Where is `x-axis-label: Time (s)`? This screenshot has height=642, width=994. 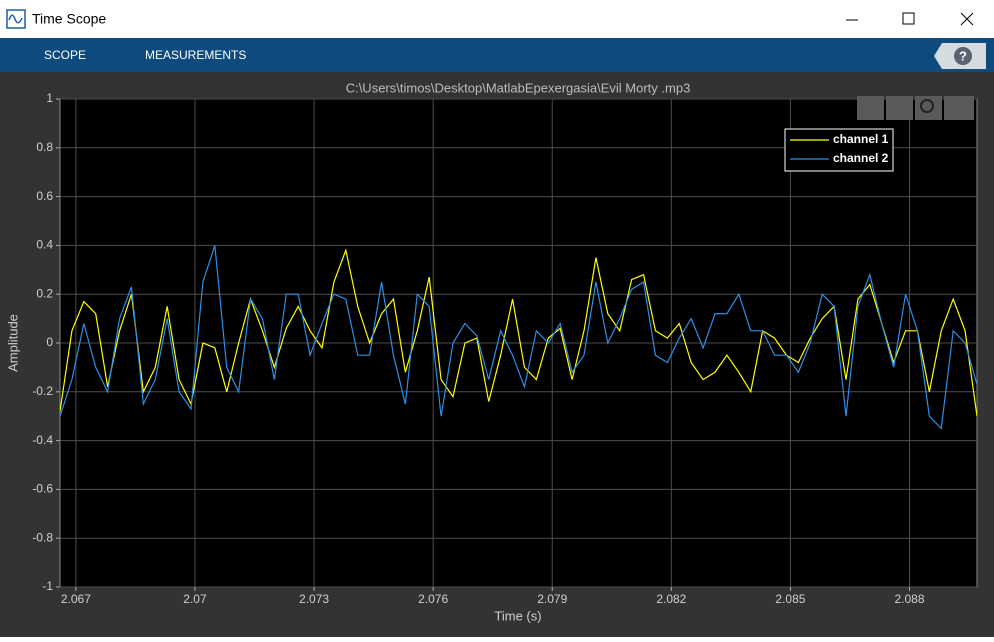
x-axis-label: Time (s) is located at coordinates (517, 615).